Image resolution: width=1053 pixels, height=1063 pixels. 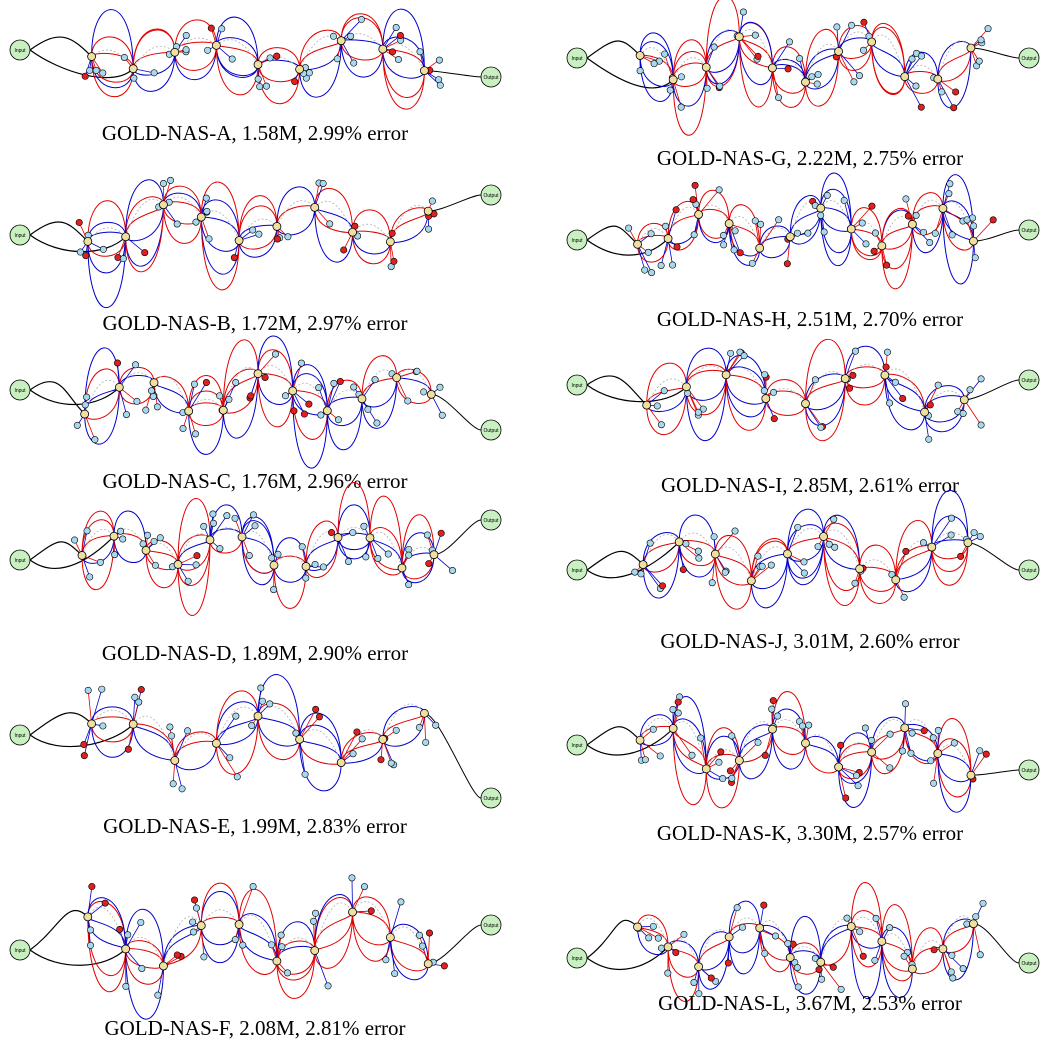 I want to click on edge-group, so click(x=803, y=549).